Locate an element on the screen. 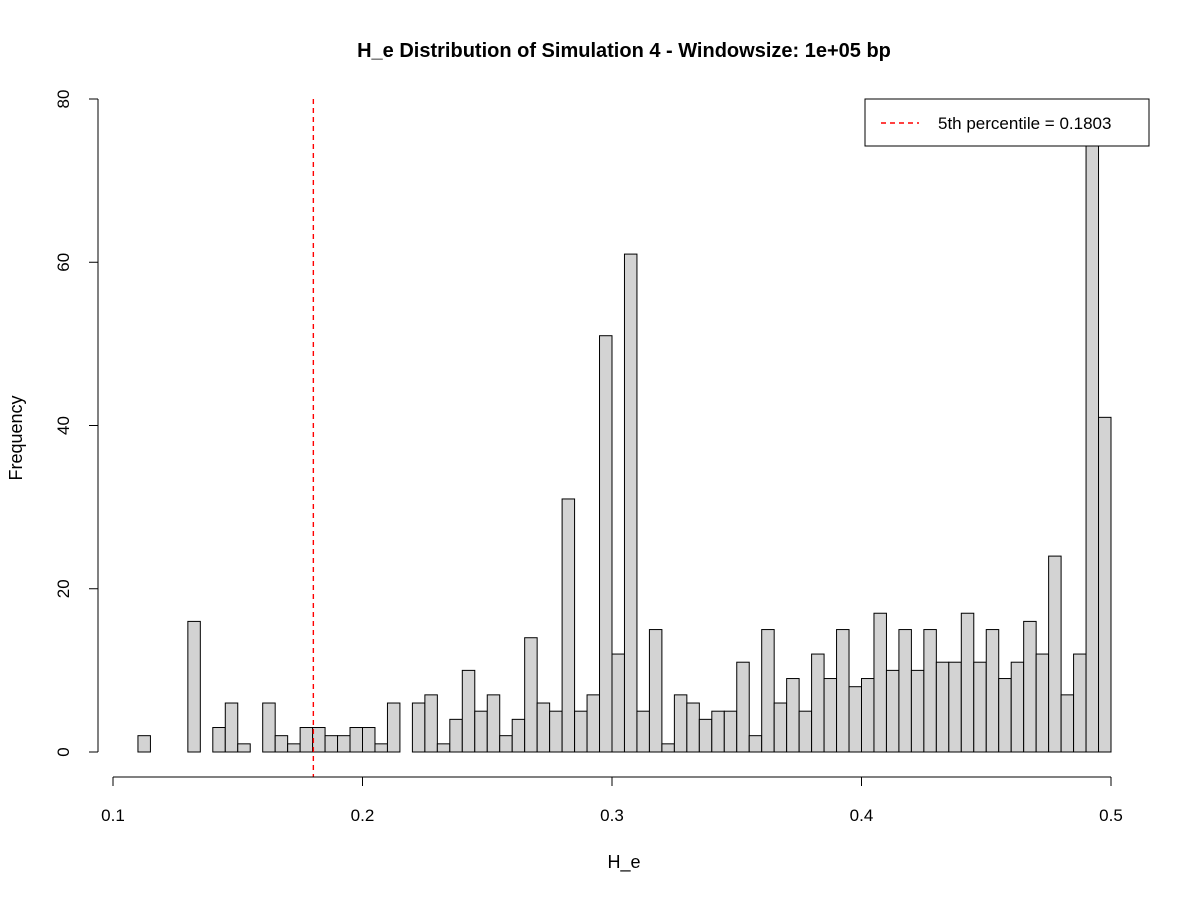 The width and height of the screenshot is (1200, 900). x-tick-label: 0.4 is located at coordinates (862, 815).